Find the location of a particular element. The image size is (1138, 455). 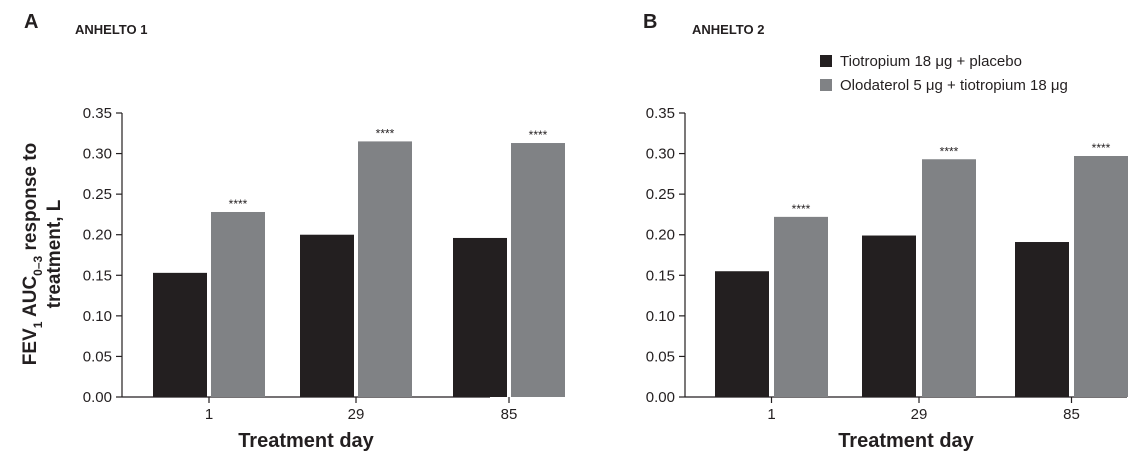

panel-title: ANHELTO 1 is located at coordinates (111, 29).